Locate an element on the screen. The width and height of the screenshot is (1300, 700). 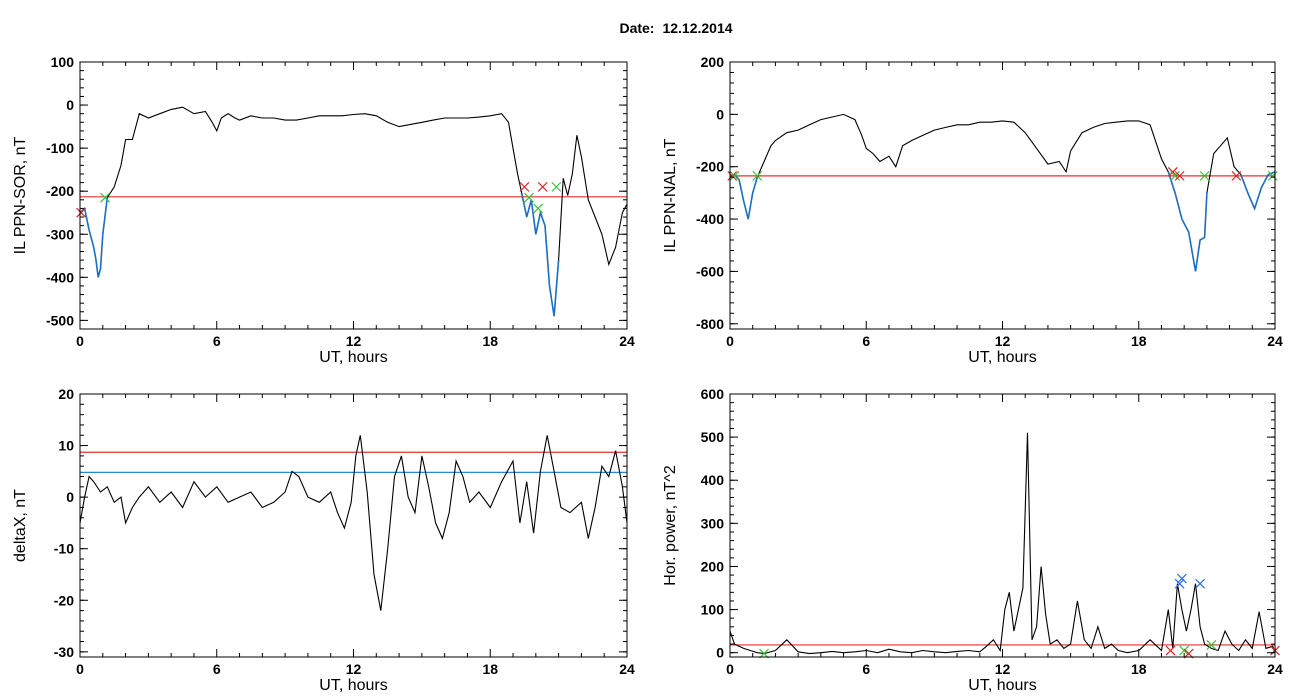
y-tick-label: 600 is located at coordinates (713, 394).